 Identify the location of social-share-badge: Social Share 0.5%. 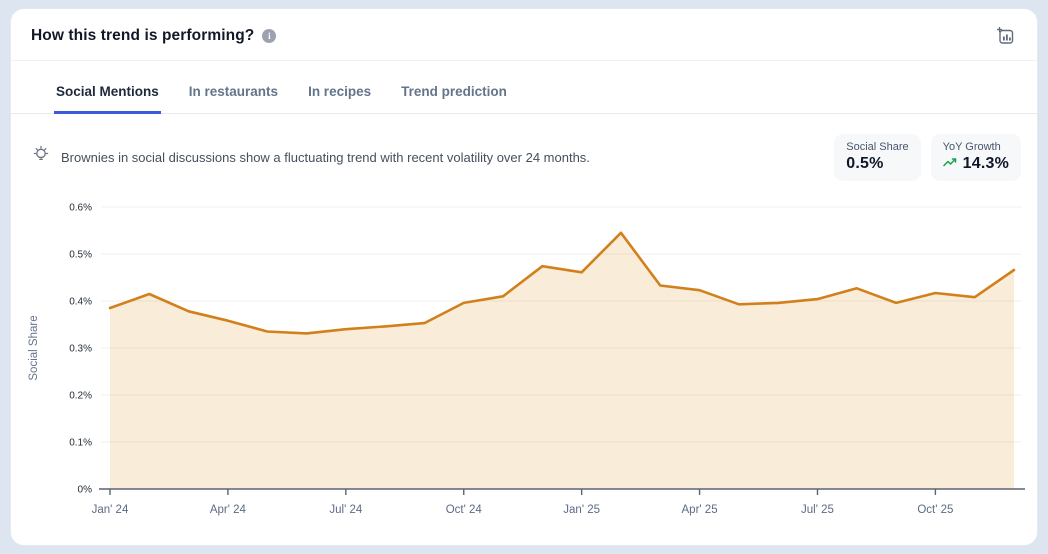
(877, 157).